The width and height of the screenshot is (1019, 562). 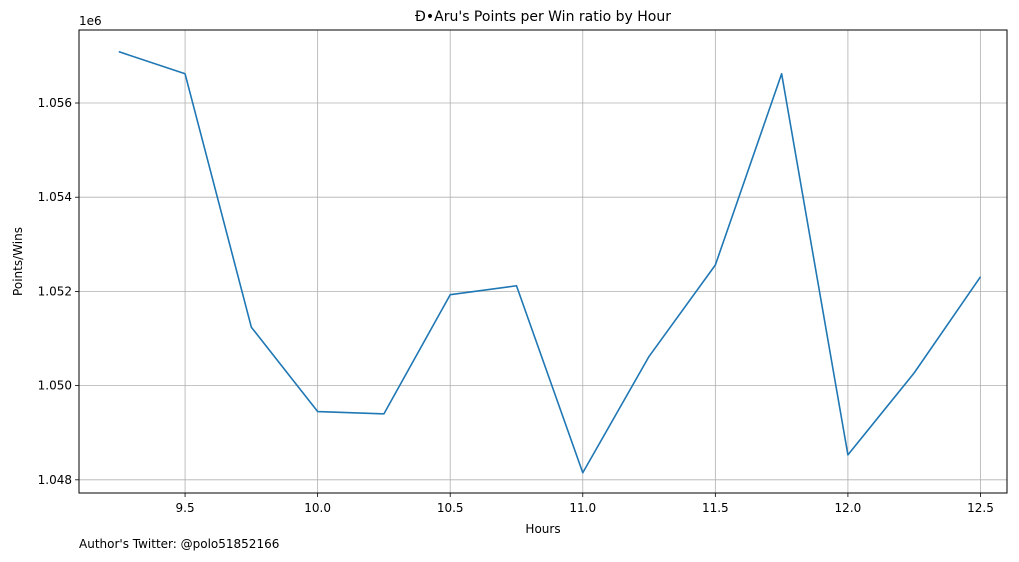 I want to click on y-tick-label: 1.052, so click(x=55, y=291).